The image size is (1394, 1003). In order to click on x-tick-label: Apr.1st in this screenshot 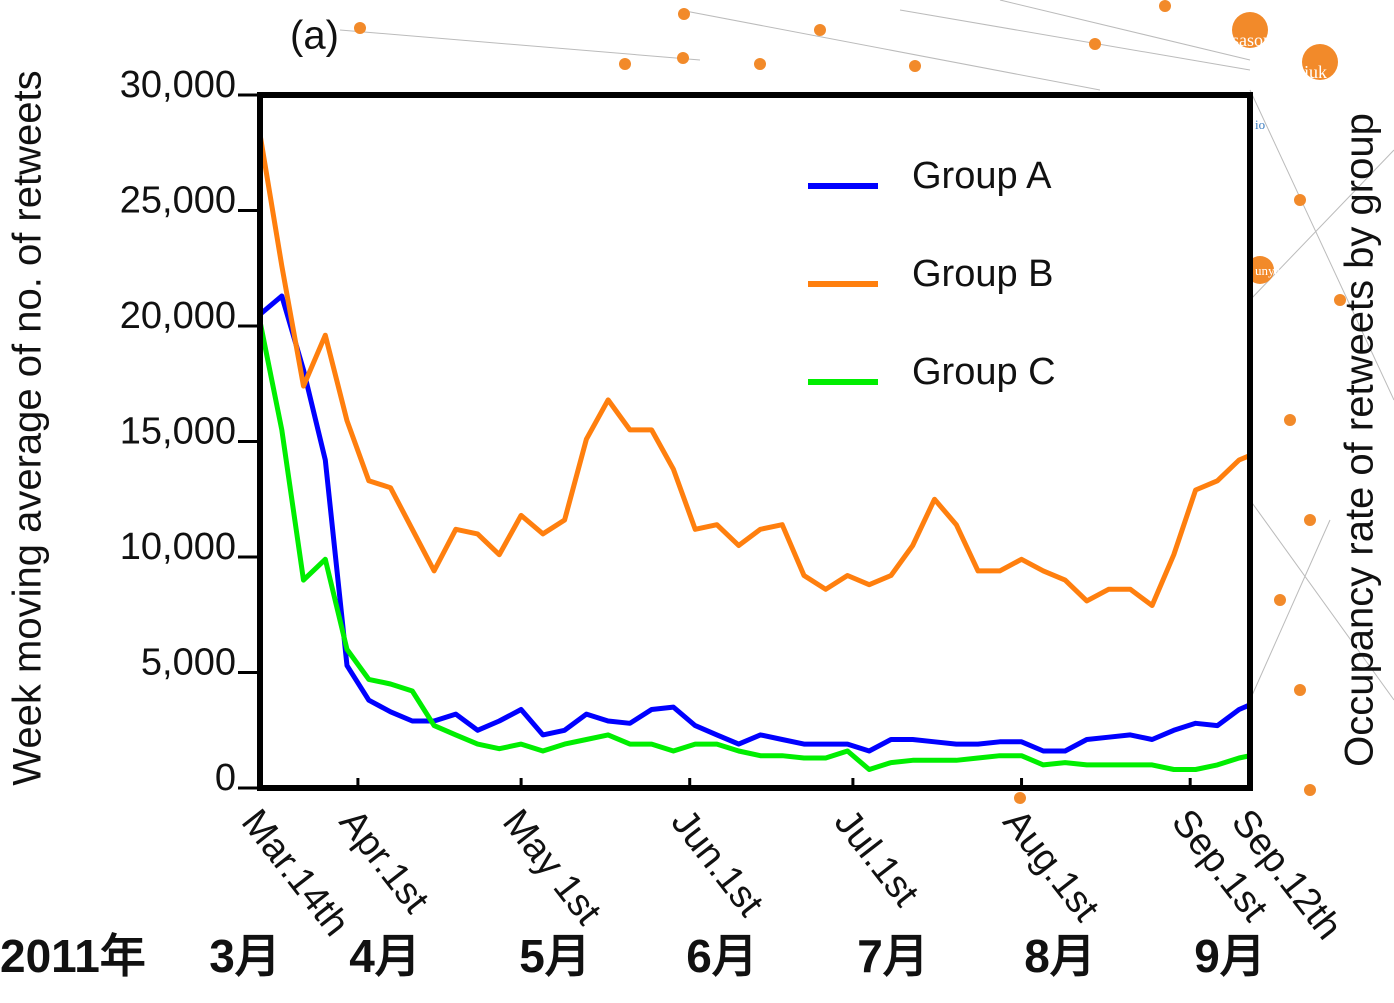, I will do `click(384, 861)`.